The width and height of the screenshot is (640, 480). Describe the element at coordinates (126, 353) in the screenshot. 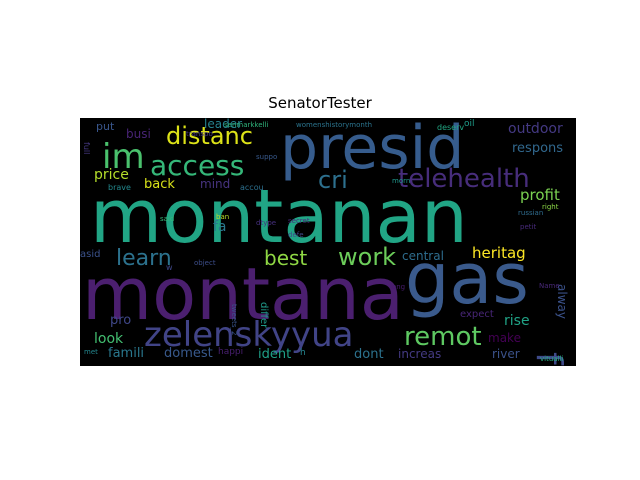

I see `cloud-word: famili` at that location.